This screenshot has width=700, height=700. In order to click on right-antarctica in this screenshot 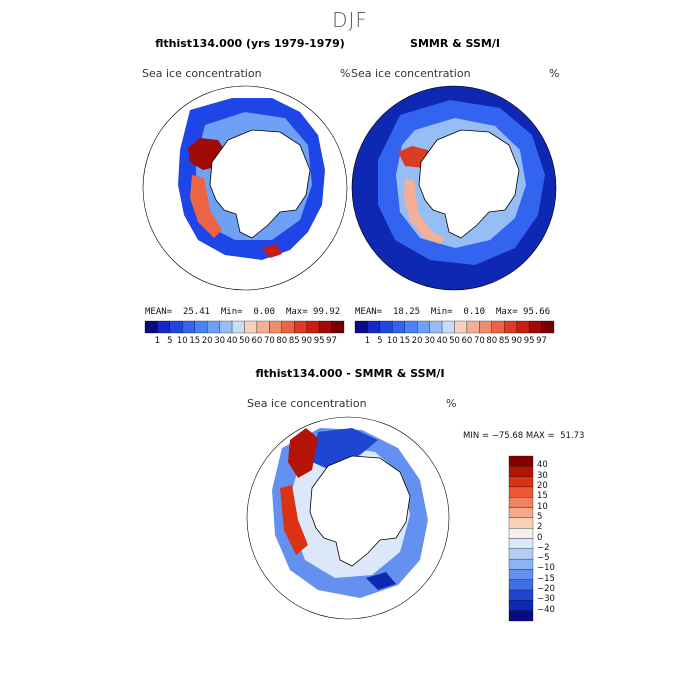, I will do `click(469, 184)`.